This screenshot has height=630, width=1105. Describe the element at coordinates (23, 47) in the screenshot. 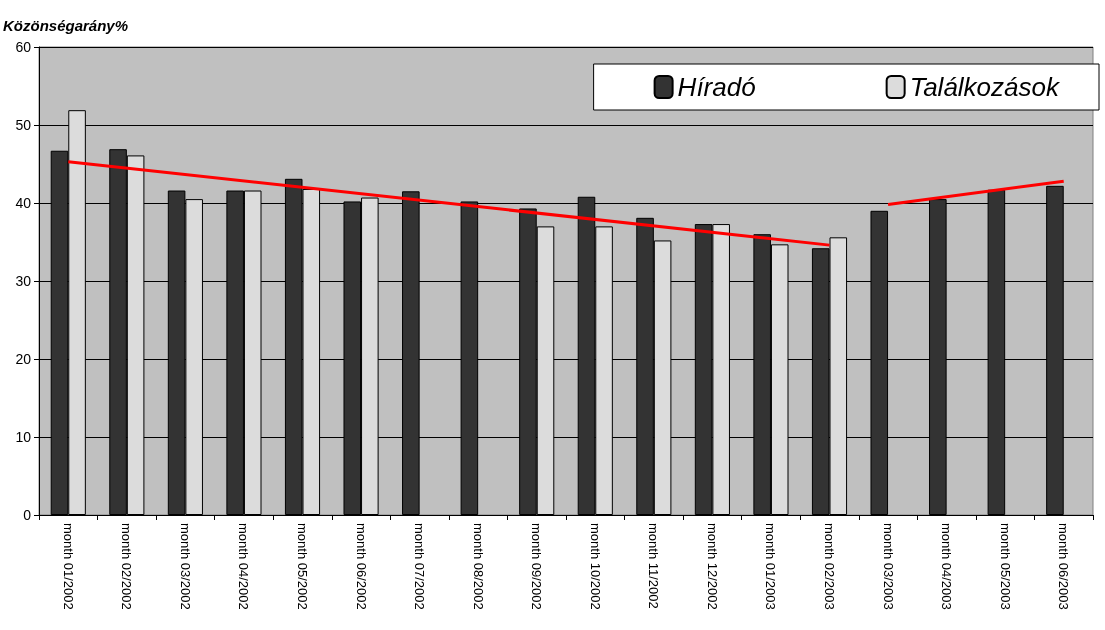

I see `y-tick-label: 60` at that location.